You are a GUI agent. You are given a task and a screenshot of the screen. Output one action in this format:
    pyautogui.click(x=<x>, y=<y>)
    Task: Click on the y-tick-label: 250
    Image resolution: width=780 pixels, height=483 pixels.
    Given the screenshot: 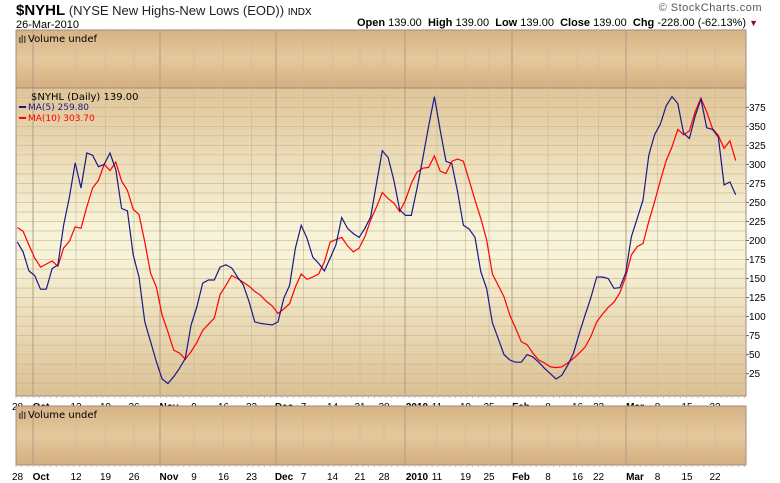 What is the action you would take?
    pyautogui.click(x=757, y=203)
    